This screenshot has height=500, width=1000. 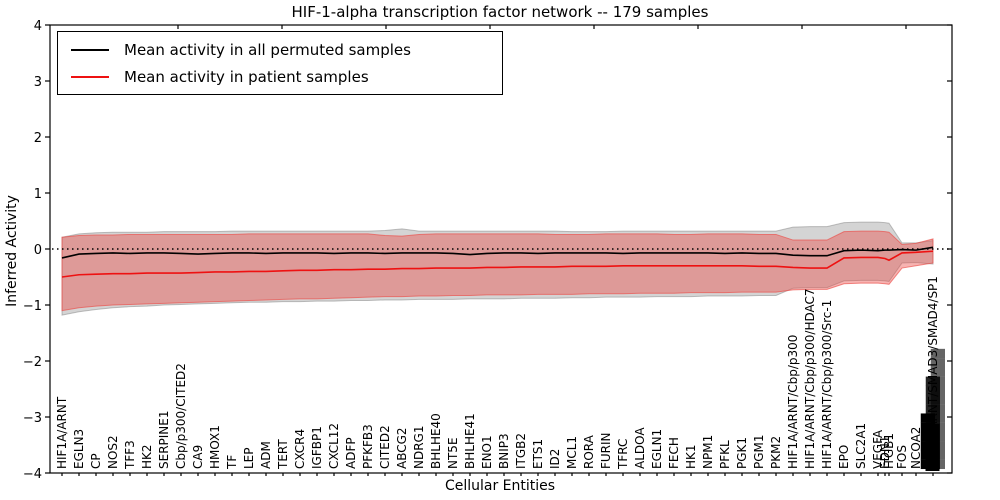 What do you see at coordinates (181, 416) in the screenshot?
I see `x-tick-label: Cbp/p300/CITED2` at bounding box center [181, 416].